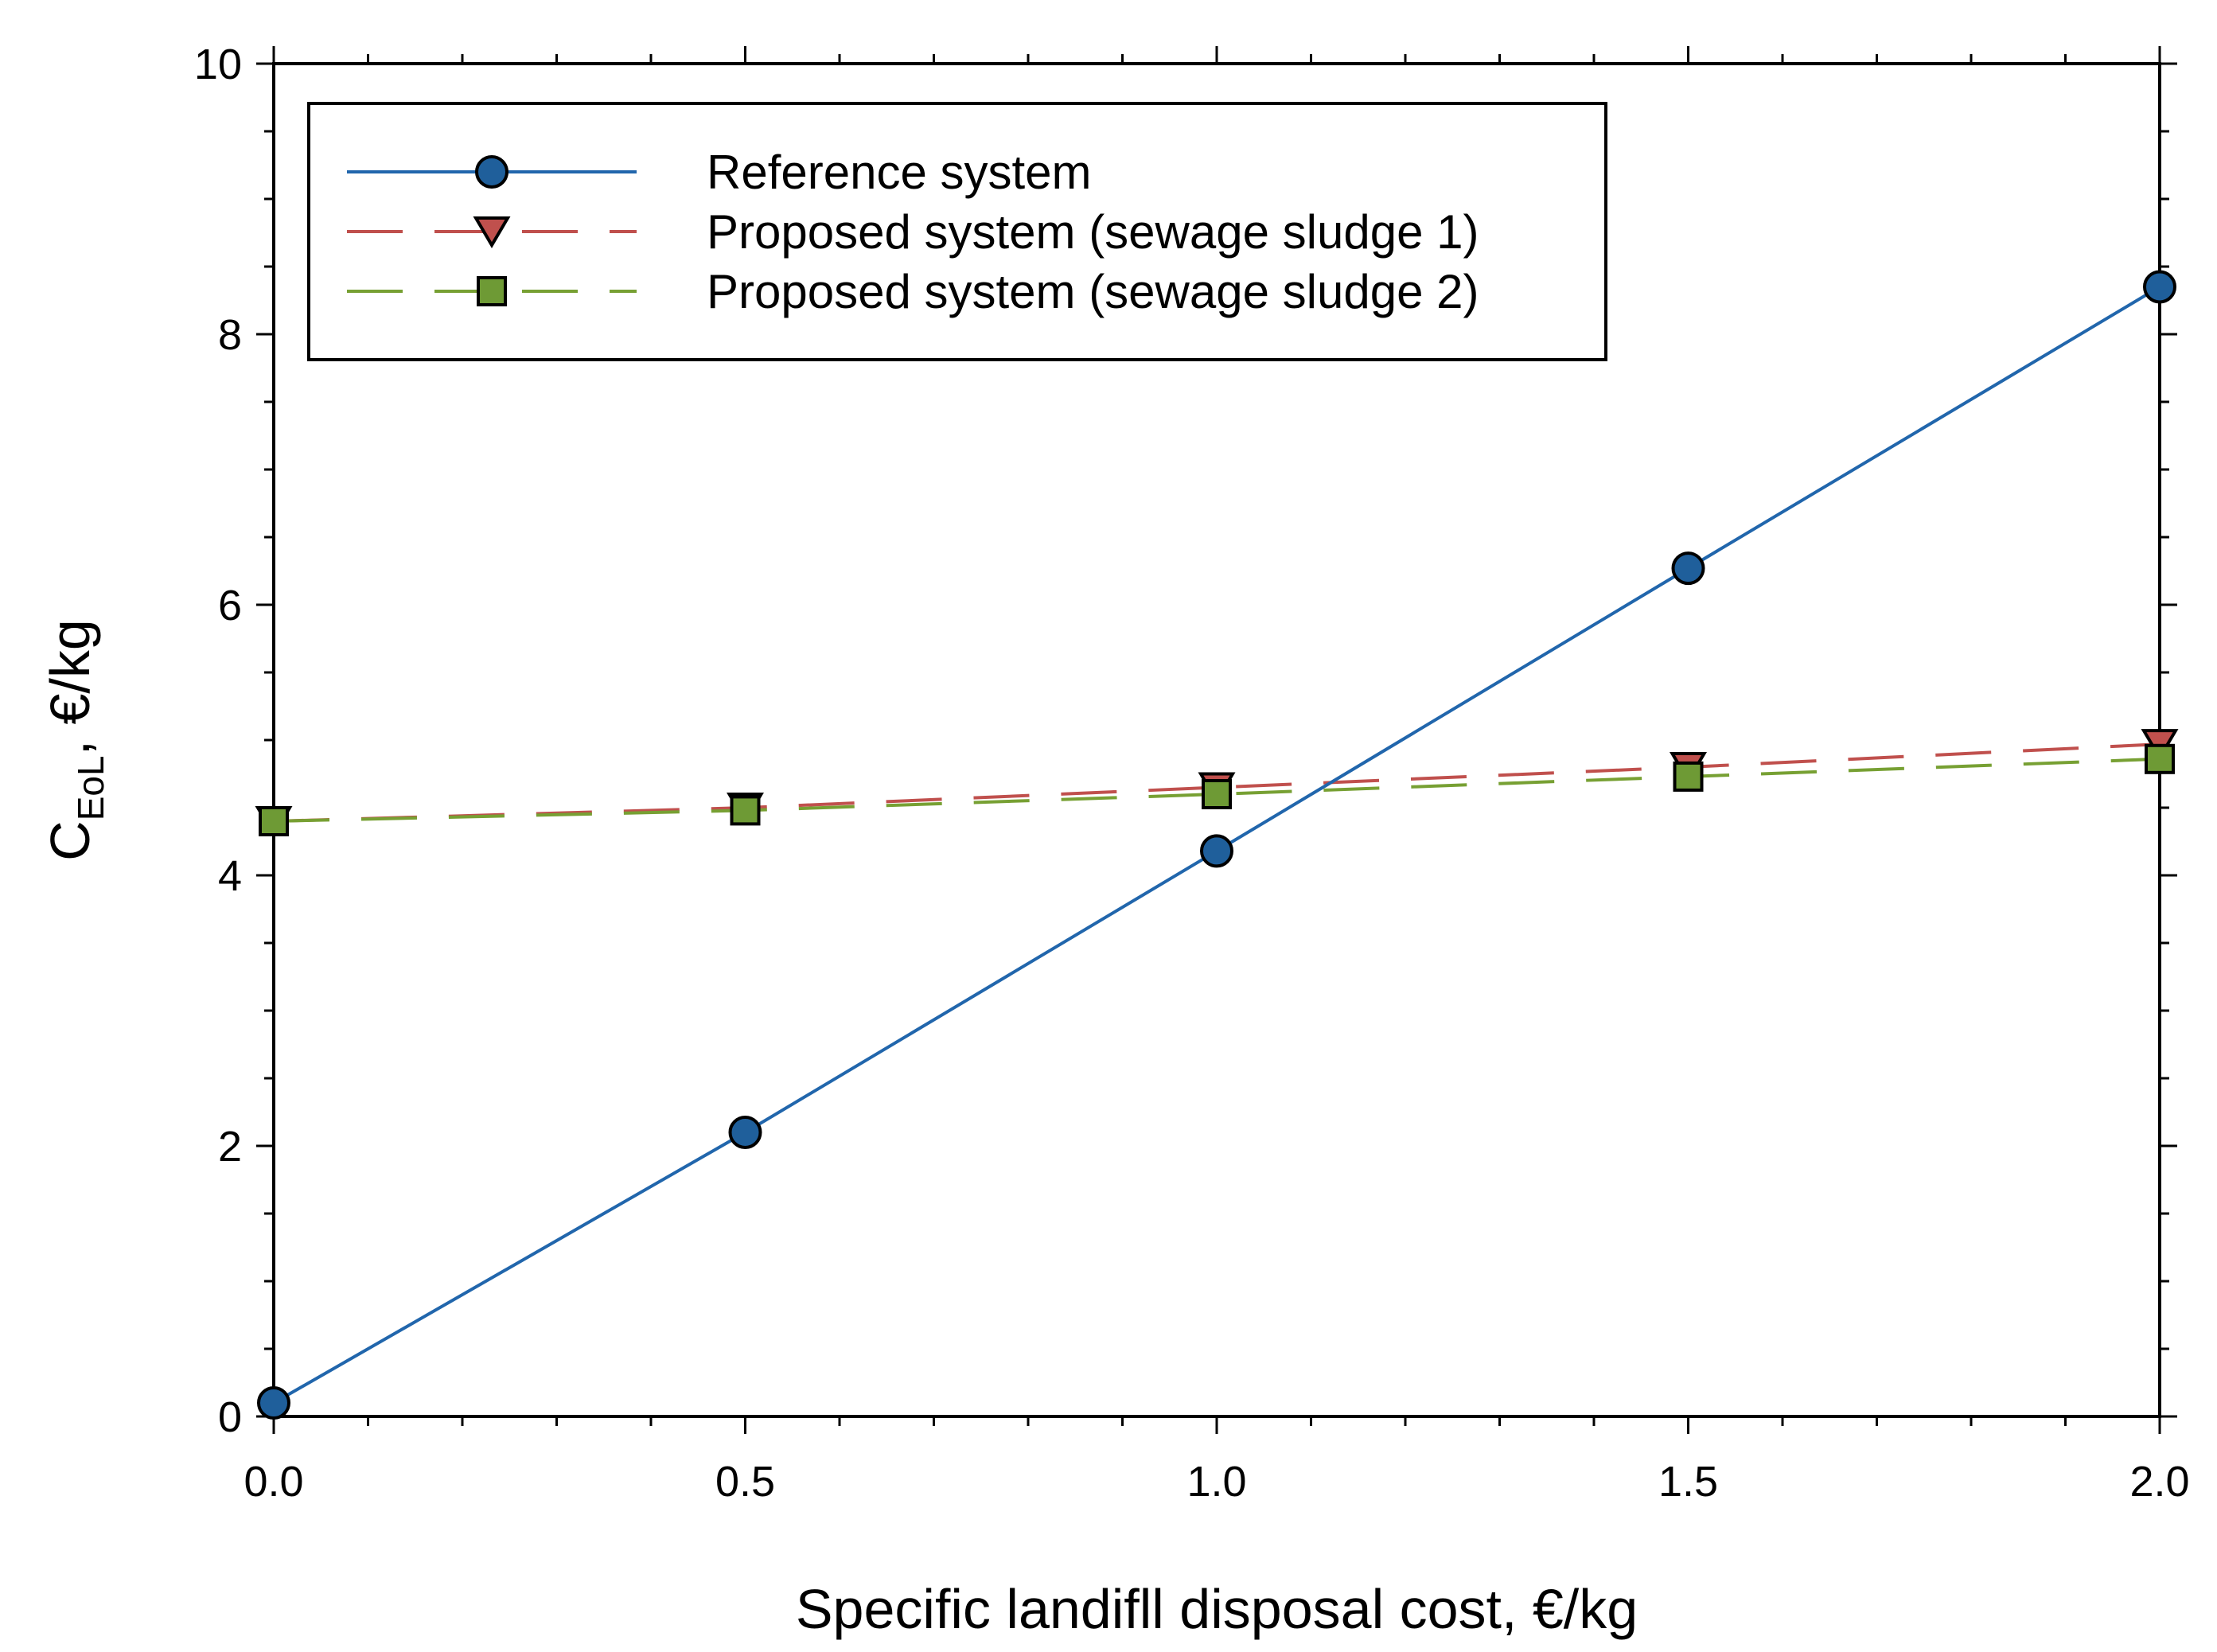 Image resolution: width=2217 pixels, height=1652 pixels. Describe the element at coordinates (1093, 292) in the screenshot. I see `legend-label: Proposed system (sewage sludge 2)` at that location.